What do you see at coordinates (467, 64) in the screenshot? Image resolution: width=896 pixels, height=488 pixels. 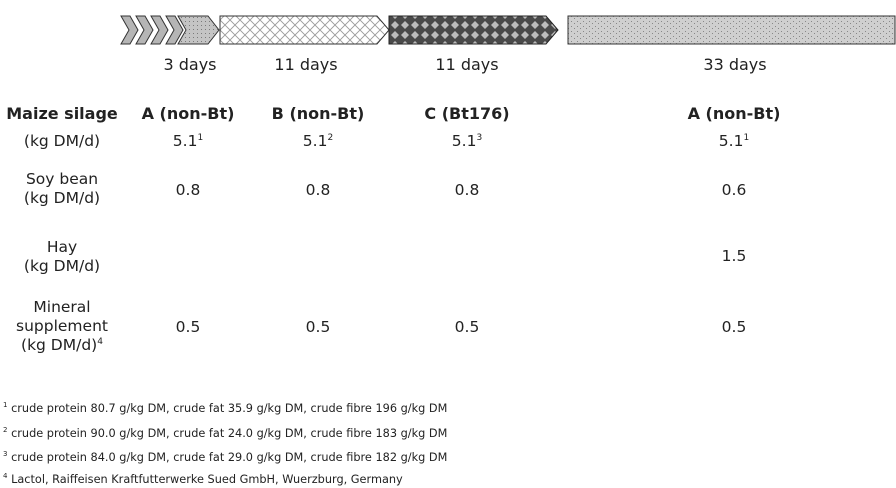 I see `period-3-duration: 11 days` at bounding box center [467, 64].